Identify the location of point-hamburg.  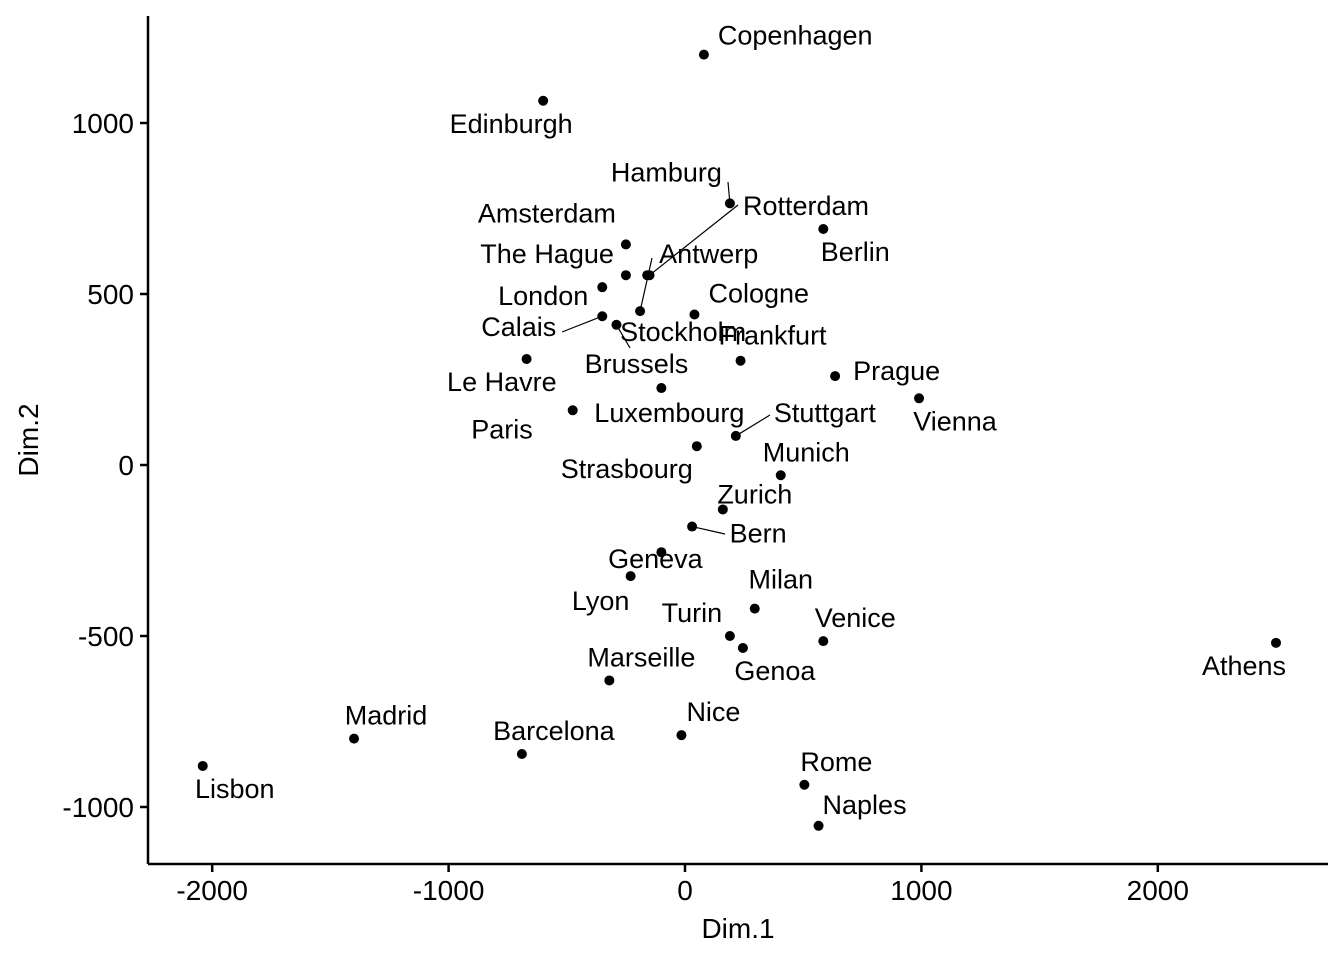
(730, 203).